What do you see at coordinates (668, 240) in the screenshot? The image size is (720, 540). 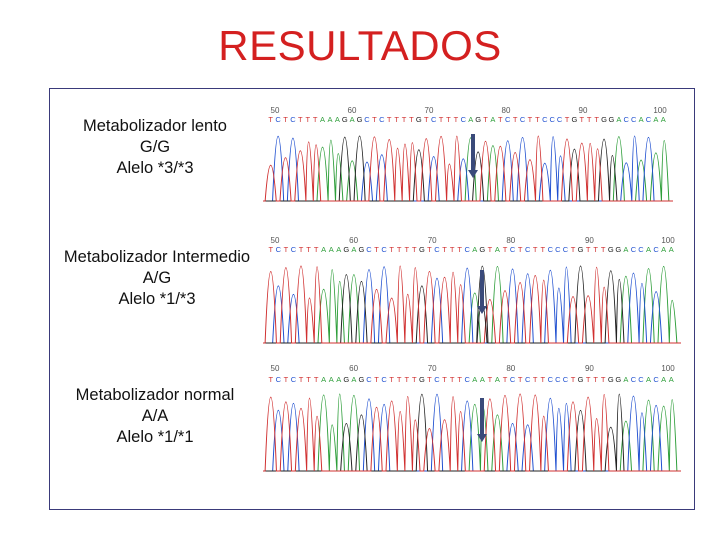 I see `position-tick-label: 100` at bounding box center [668, 240].